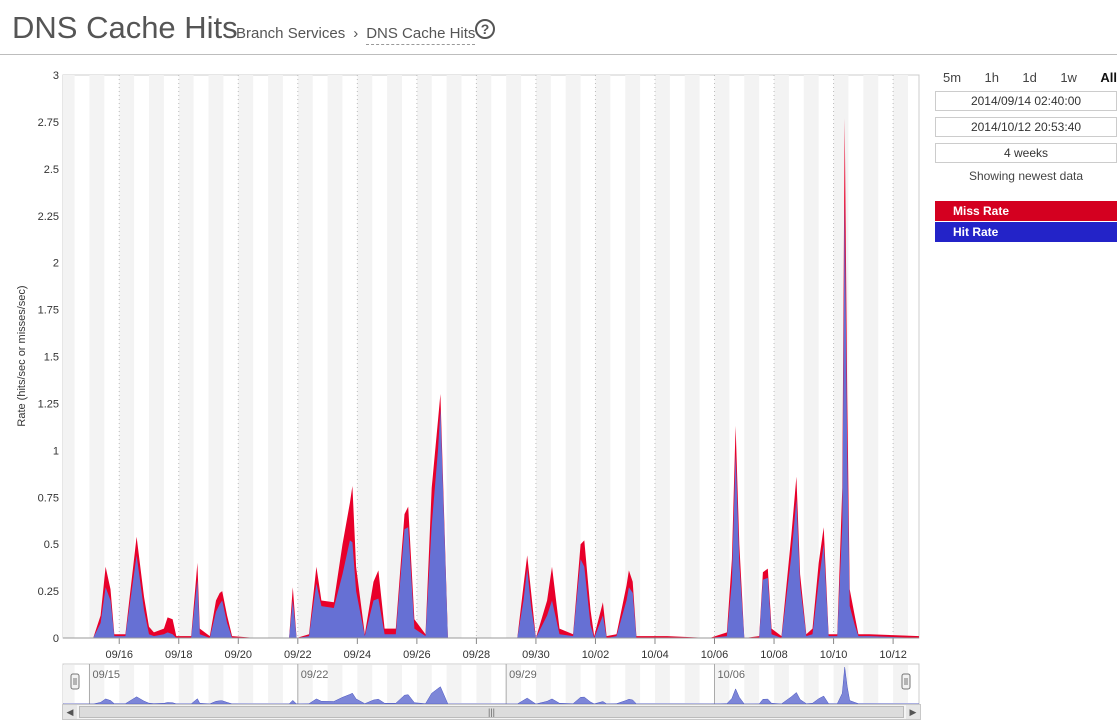  Describe the element at coordinates (913, 712) in the screenshot. I see `scroll-right-icon: ▶` at that location.